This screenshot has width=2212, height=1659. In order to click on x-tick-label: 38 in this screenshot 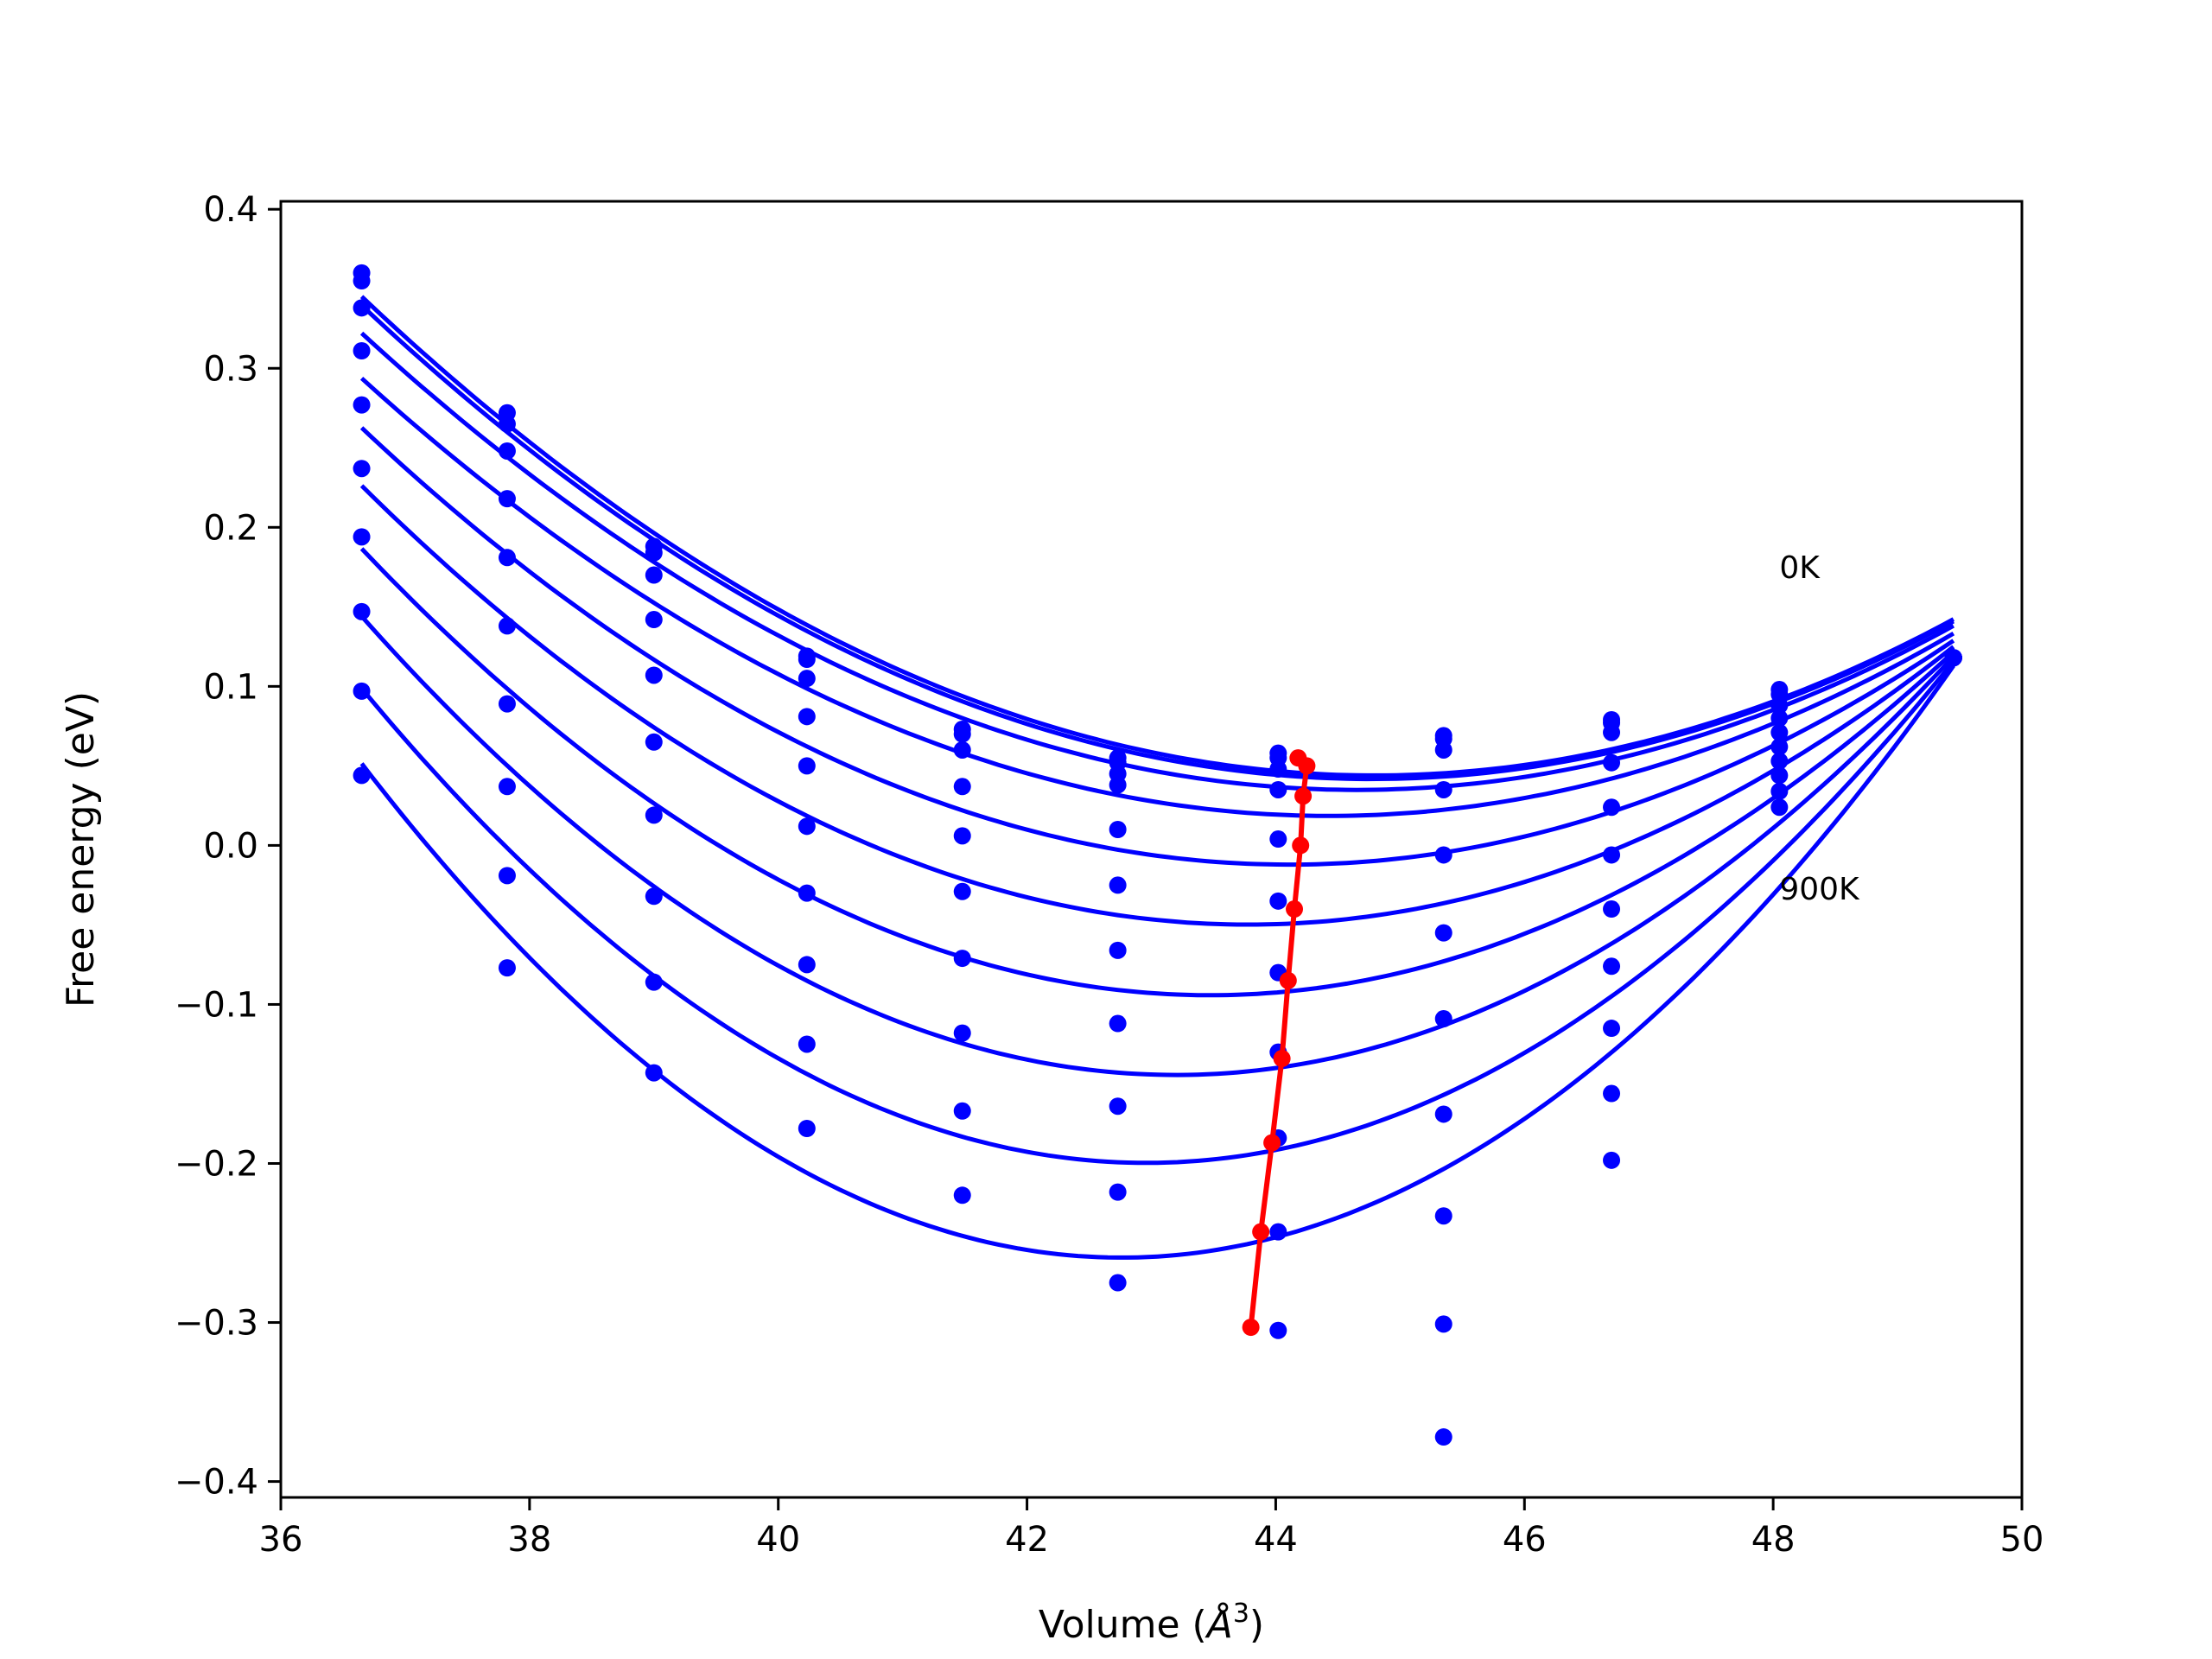, I will do `click(529, 1540)`.